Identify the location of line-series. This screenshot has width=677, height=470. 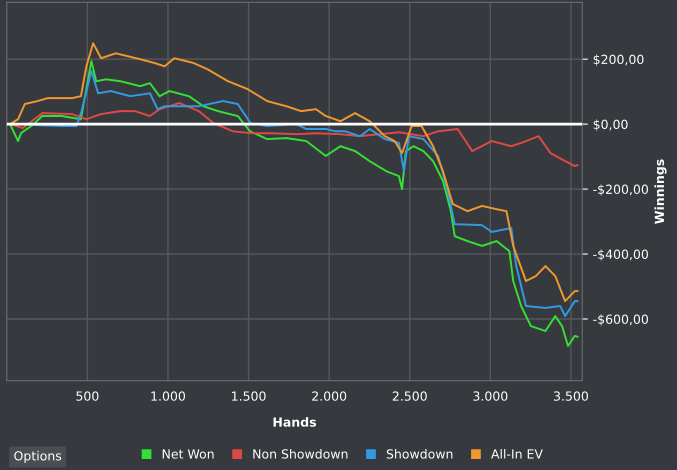
(294, 135).